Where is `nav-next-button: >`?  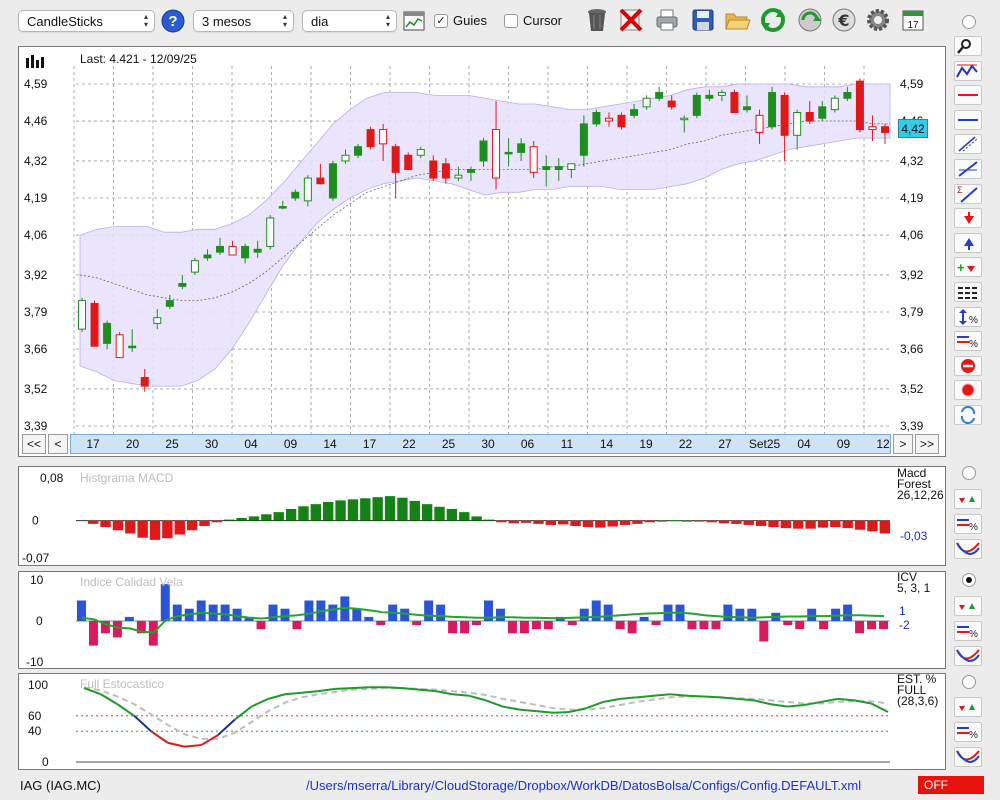 nav-next-button: > is located at coordinates (903, 444).